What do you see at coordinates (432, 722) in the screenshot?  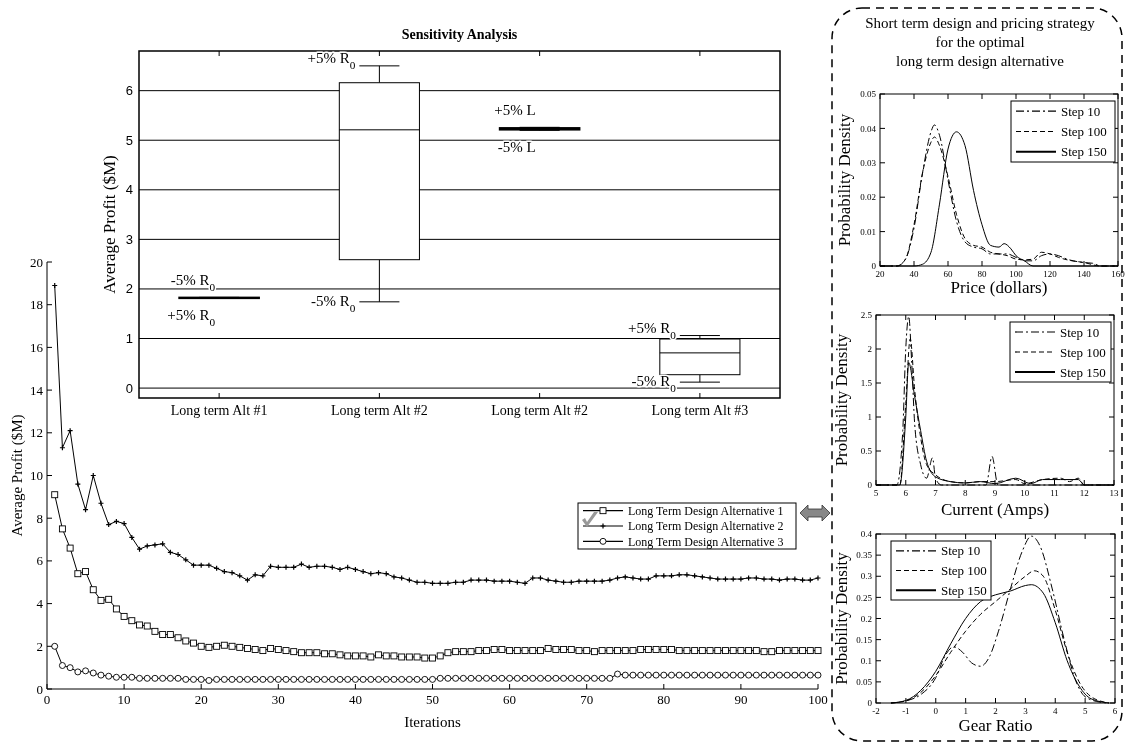 I see `x-axis-title: Iterations` at bounding box center [432, 722].